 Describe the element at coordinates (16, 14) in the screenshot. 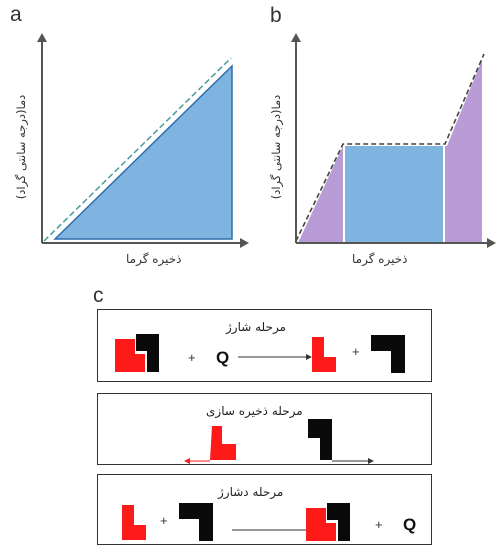

I see `panel-a-letter: a` at that location.